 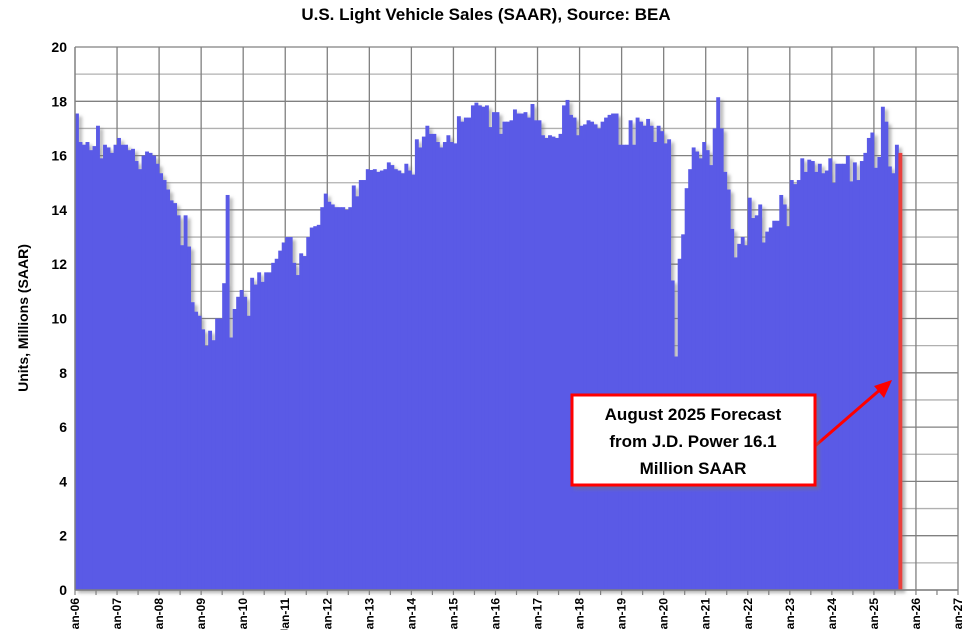 What do you see at coordinates (664, 614) in the screenshot?
I see `x-tick-label: Jan-20` at bounding box center [664, 614].